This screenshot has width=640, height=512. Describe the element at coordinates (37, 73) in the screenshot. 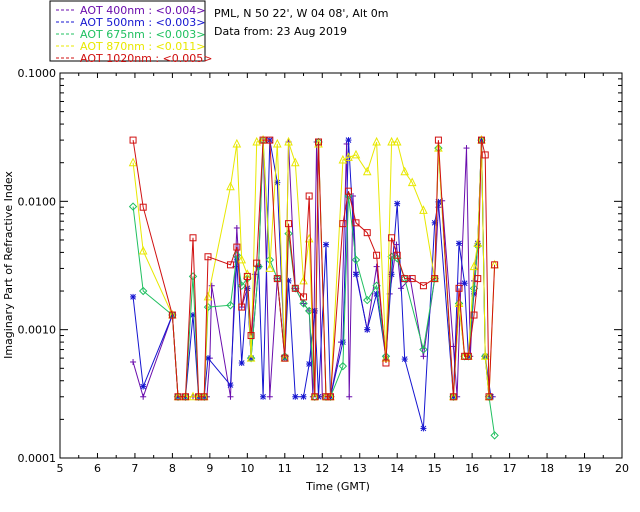

I see `y-tick-label: 0.1000` at that location.